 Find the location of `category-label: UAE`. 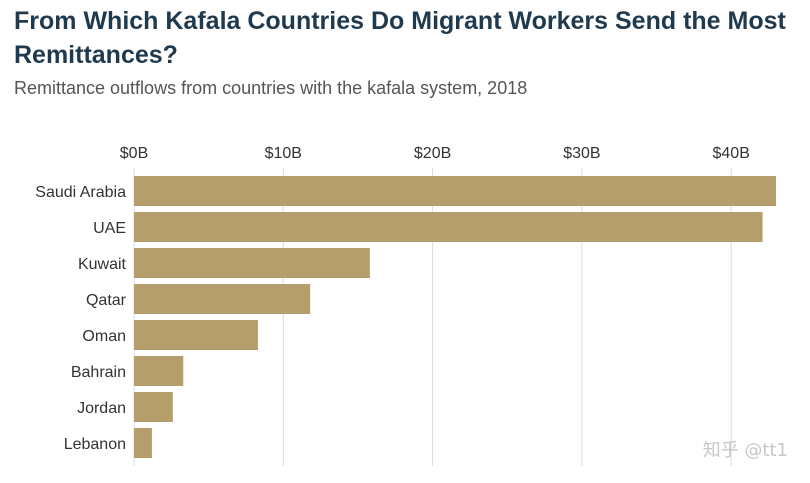

category-label: UAE is located at coordinates (109, 228).